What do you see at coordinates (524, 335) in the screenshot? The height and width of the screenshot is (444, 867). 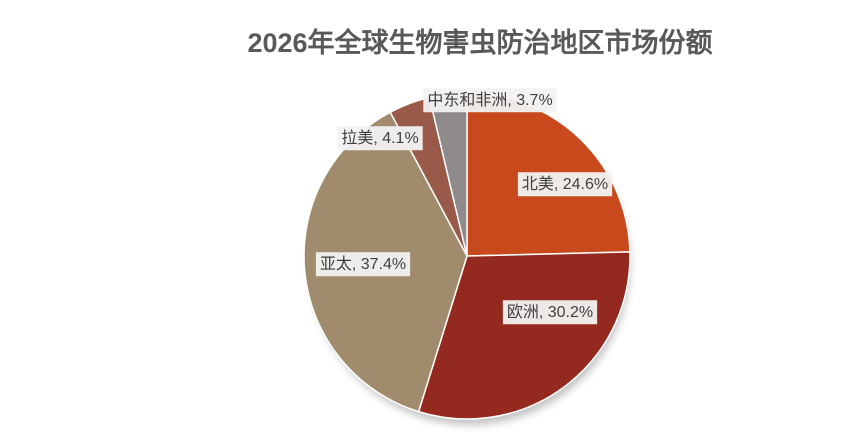 I see `pie-slice` at bounding box center [524, 335].